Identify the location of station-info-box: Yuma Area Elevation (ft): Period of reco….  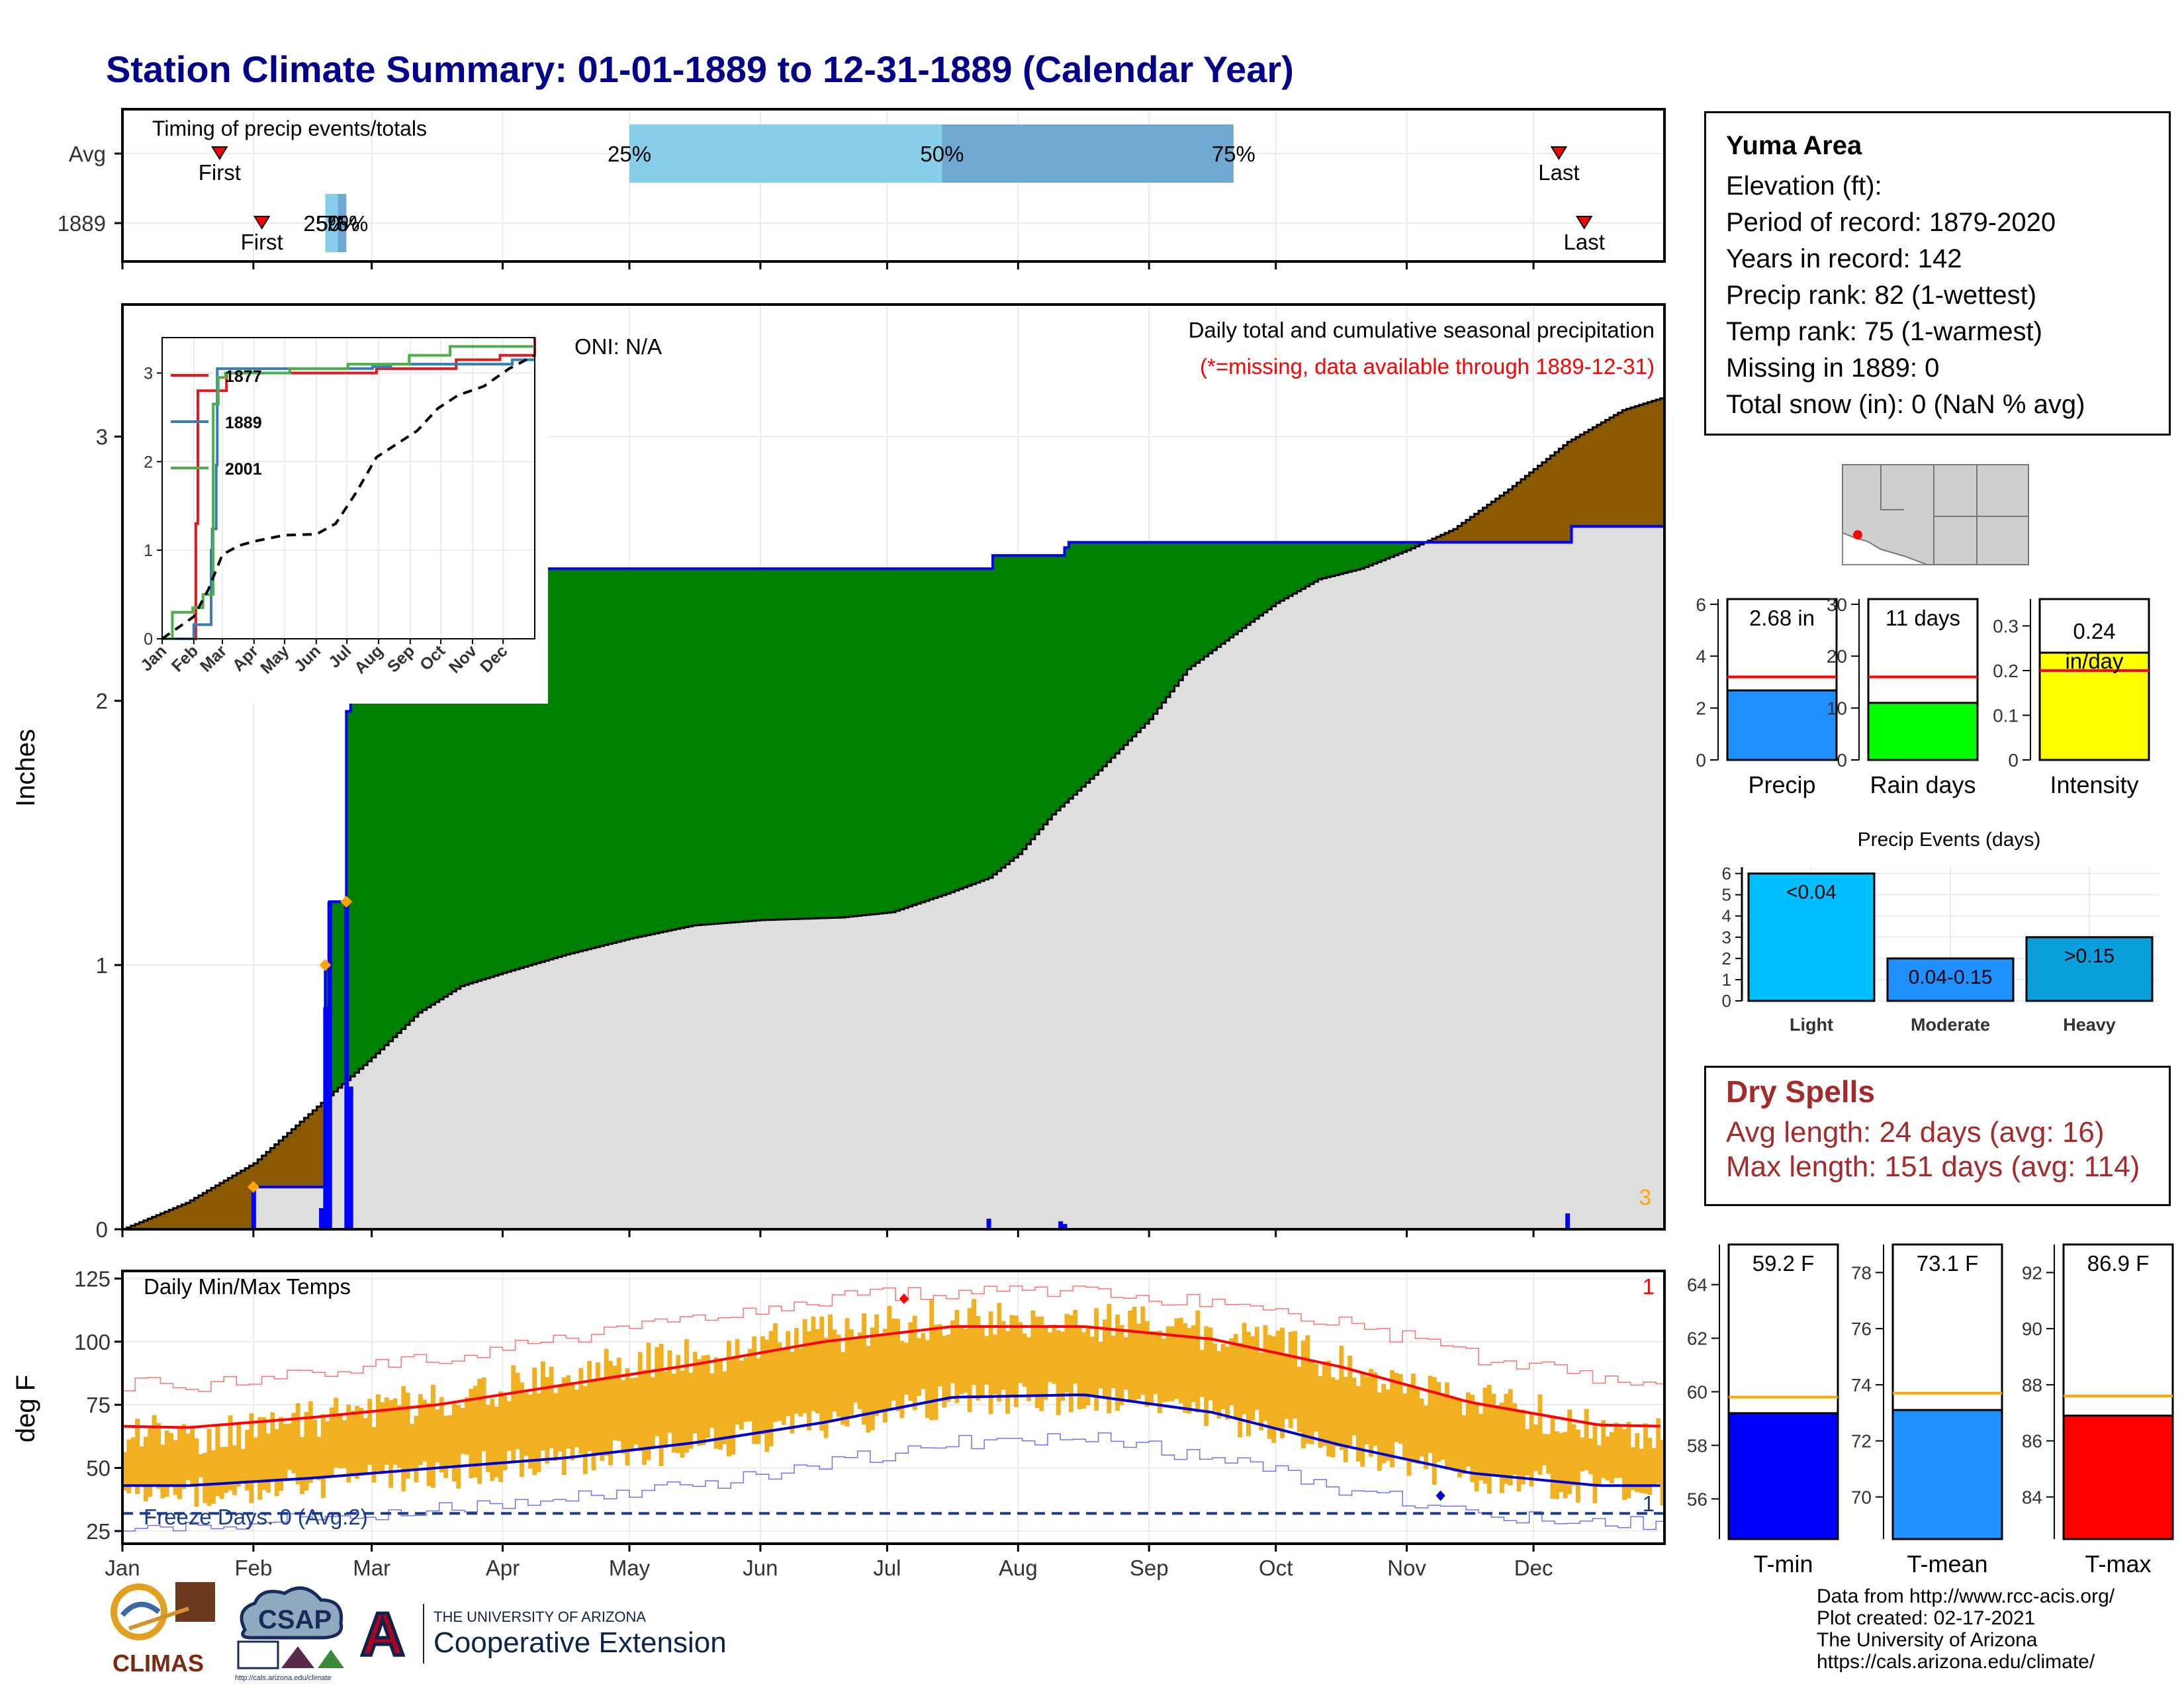
(1937, 273).